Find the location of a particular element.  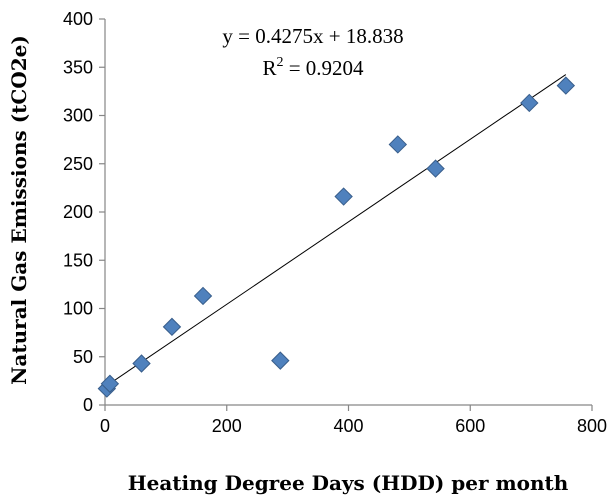

y-axis-title: Natural Gas Emissions (tCO2e) is located at coordinates (19, 210).